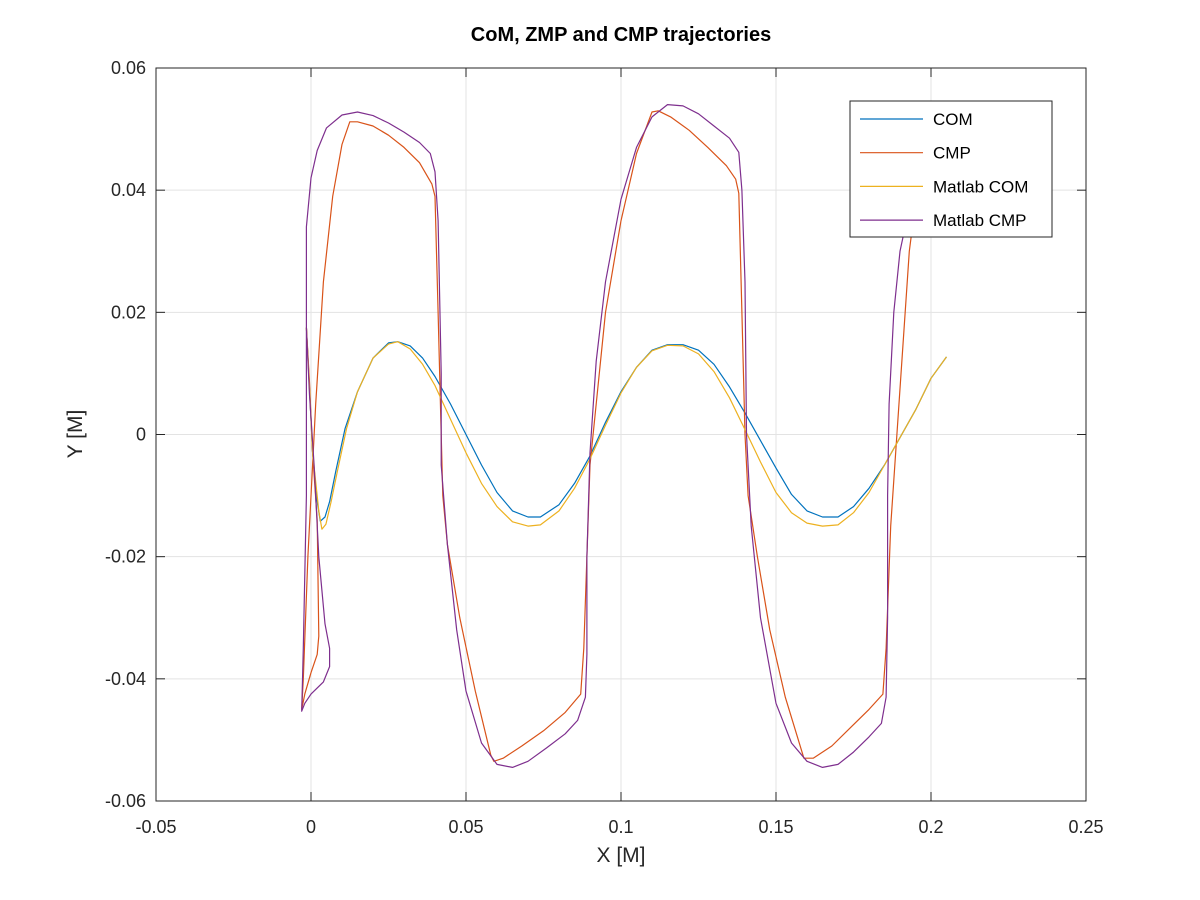 Image resolution: width=1200 pixels, height=900 pixels. What do you see at coordinates (775, 827) in the screenshot?
I see `x-tick-label: 0.15` at bounding box center [775, 827].